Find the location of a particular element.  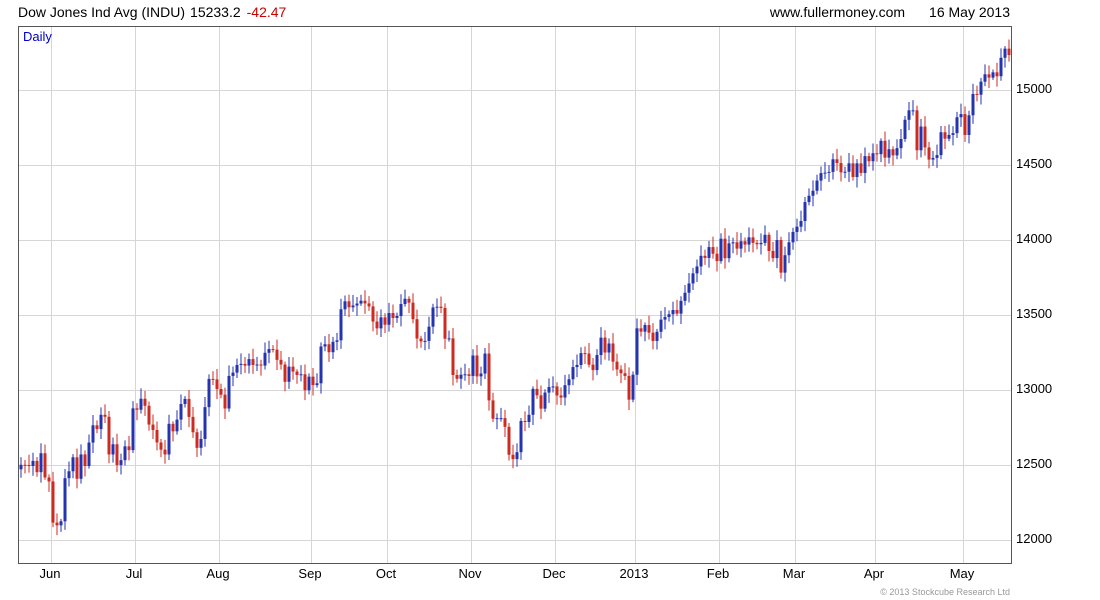

y-tick-label: 14500 is located at coordinates (1034, 164).